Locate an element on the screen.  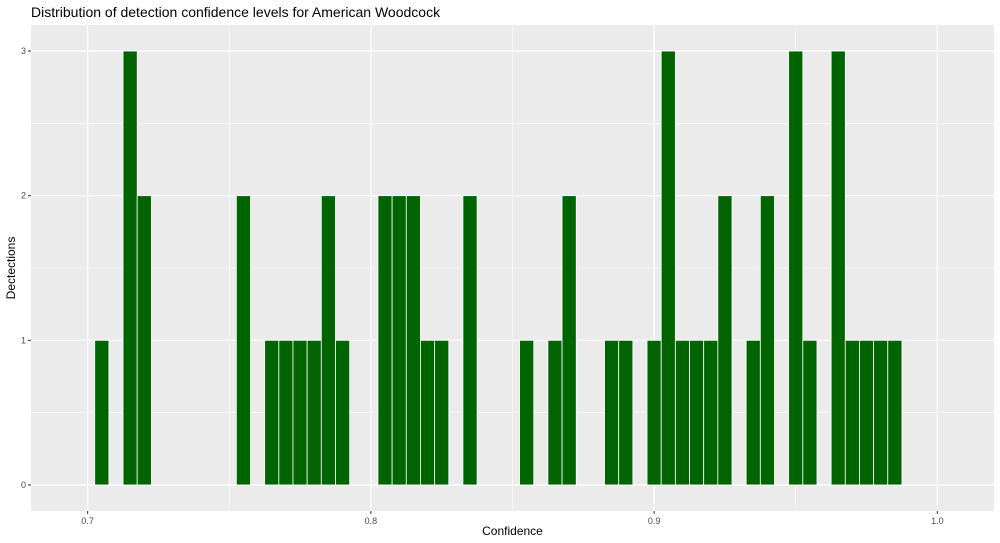
x-axis-title: Confidence is located at coordinates (512, 531).